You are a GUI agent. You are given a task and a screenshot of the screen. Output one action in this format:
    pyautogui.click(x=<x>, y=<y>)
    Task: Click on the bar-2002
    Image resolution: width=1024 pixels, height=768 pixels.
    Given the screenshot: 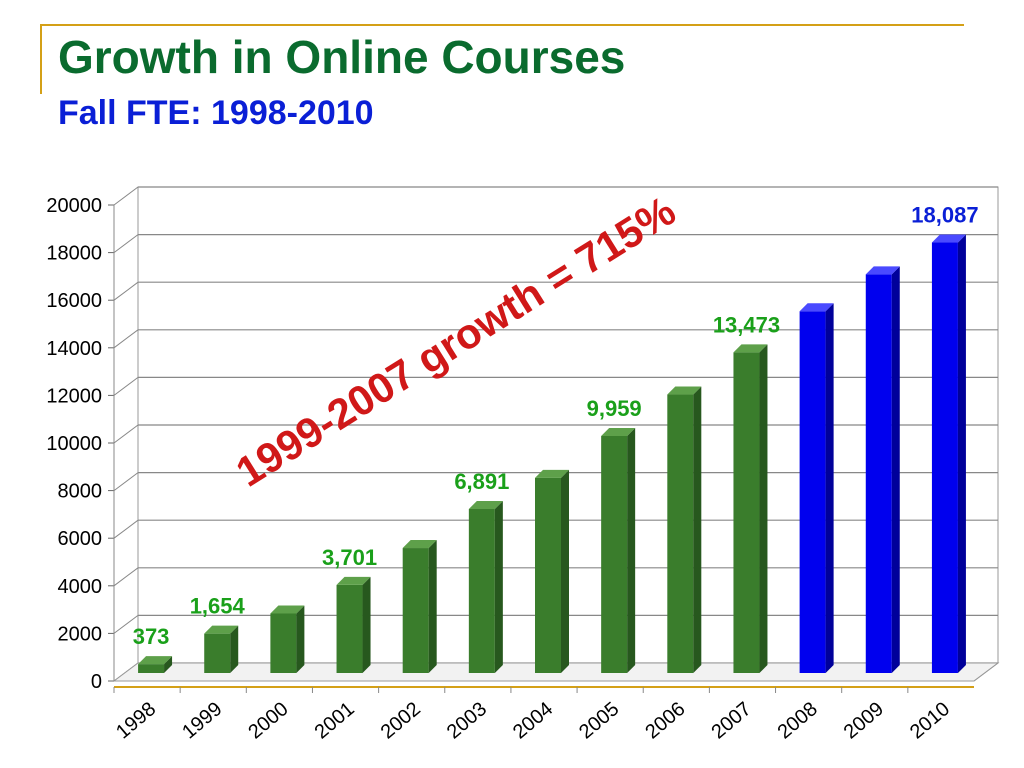 What is the action you would take?
    pyautogui.click(x=419, y=606)
    